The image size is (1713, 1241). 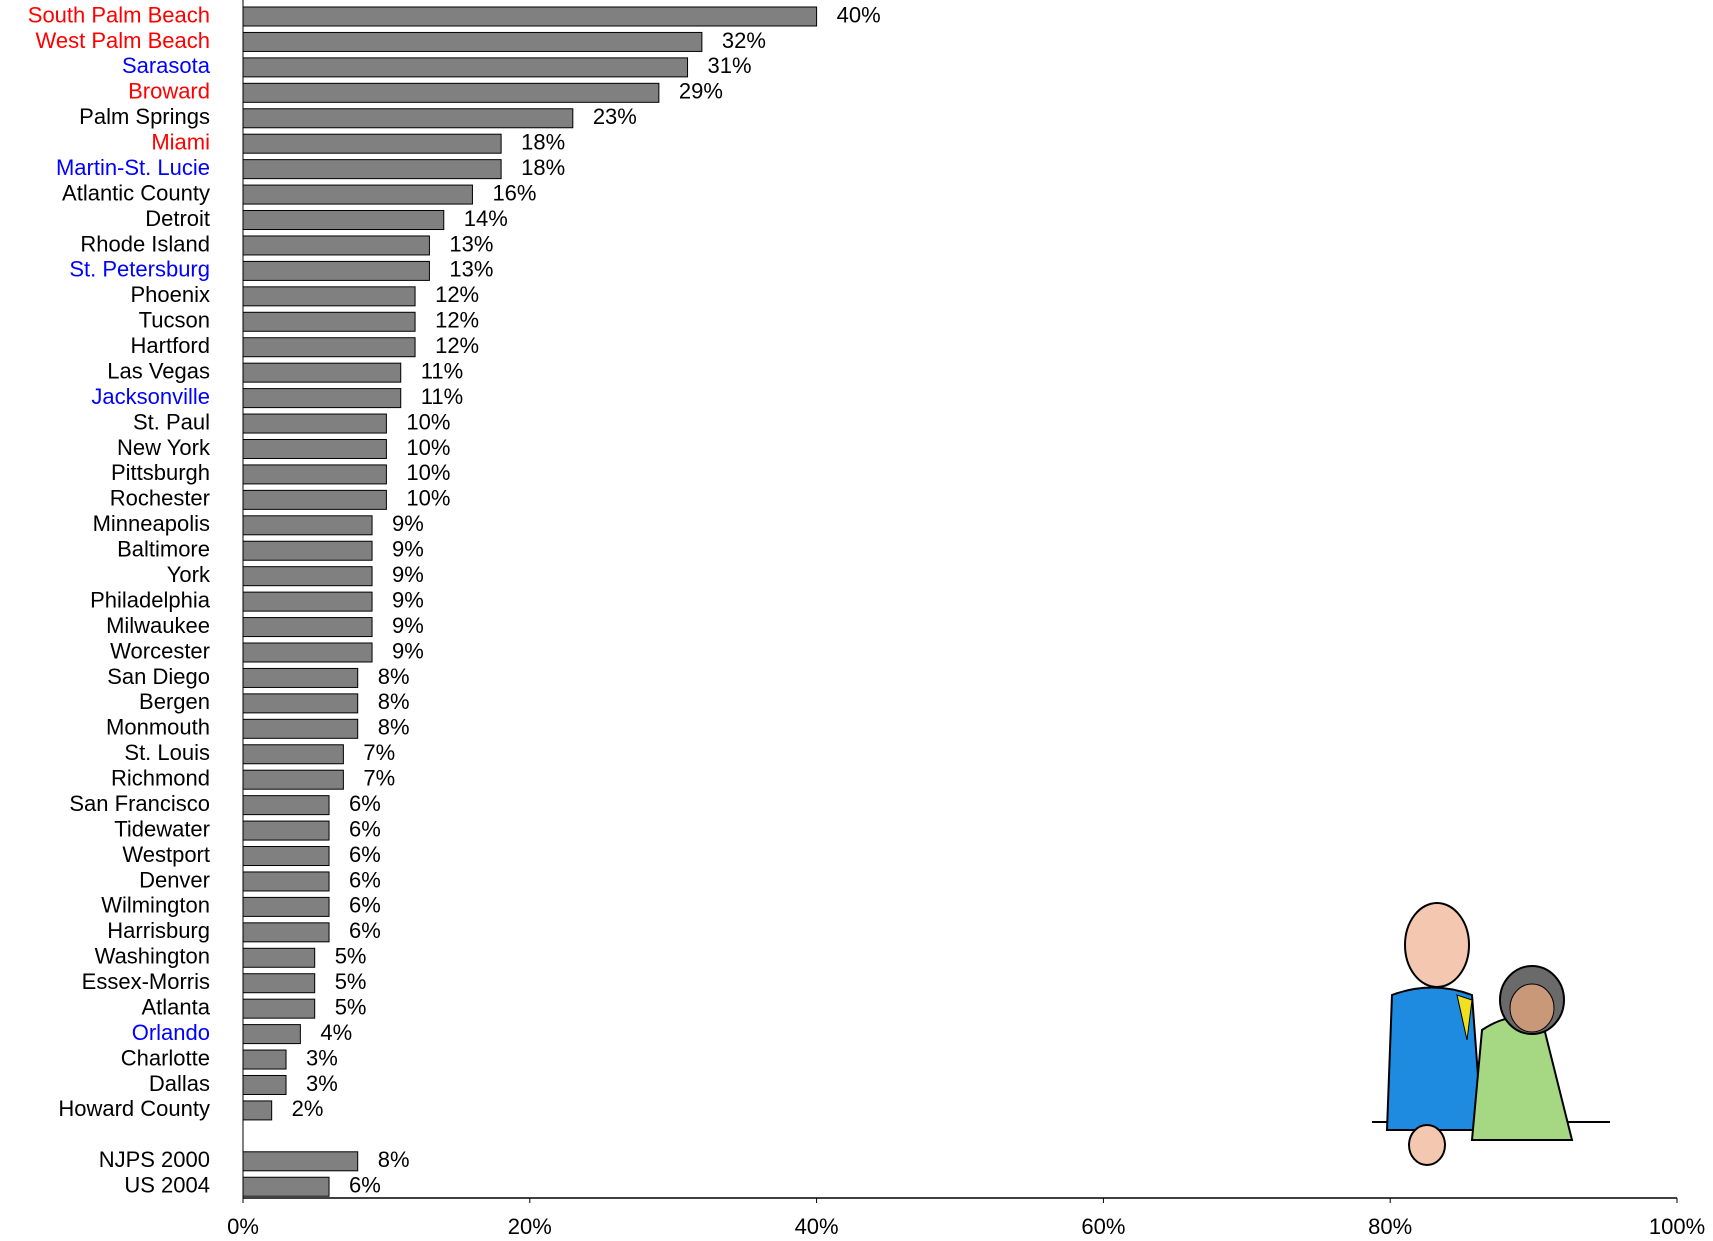 What do you see at coordinates (166, 854) in the screenshot?
I see `category-label: Westport` at bounding box center [166, 854].